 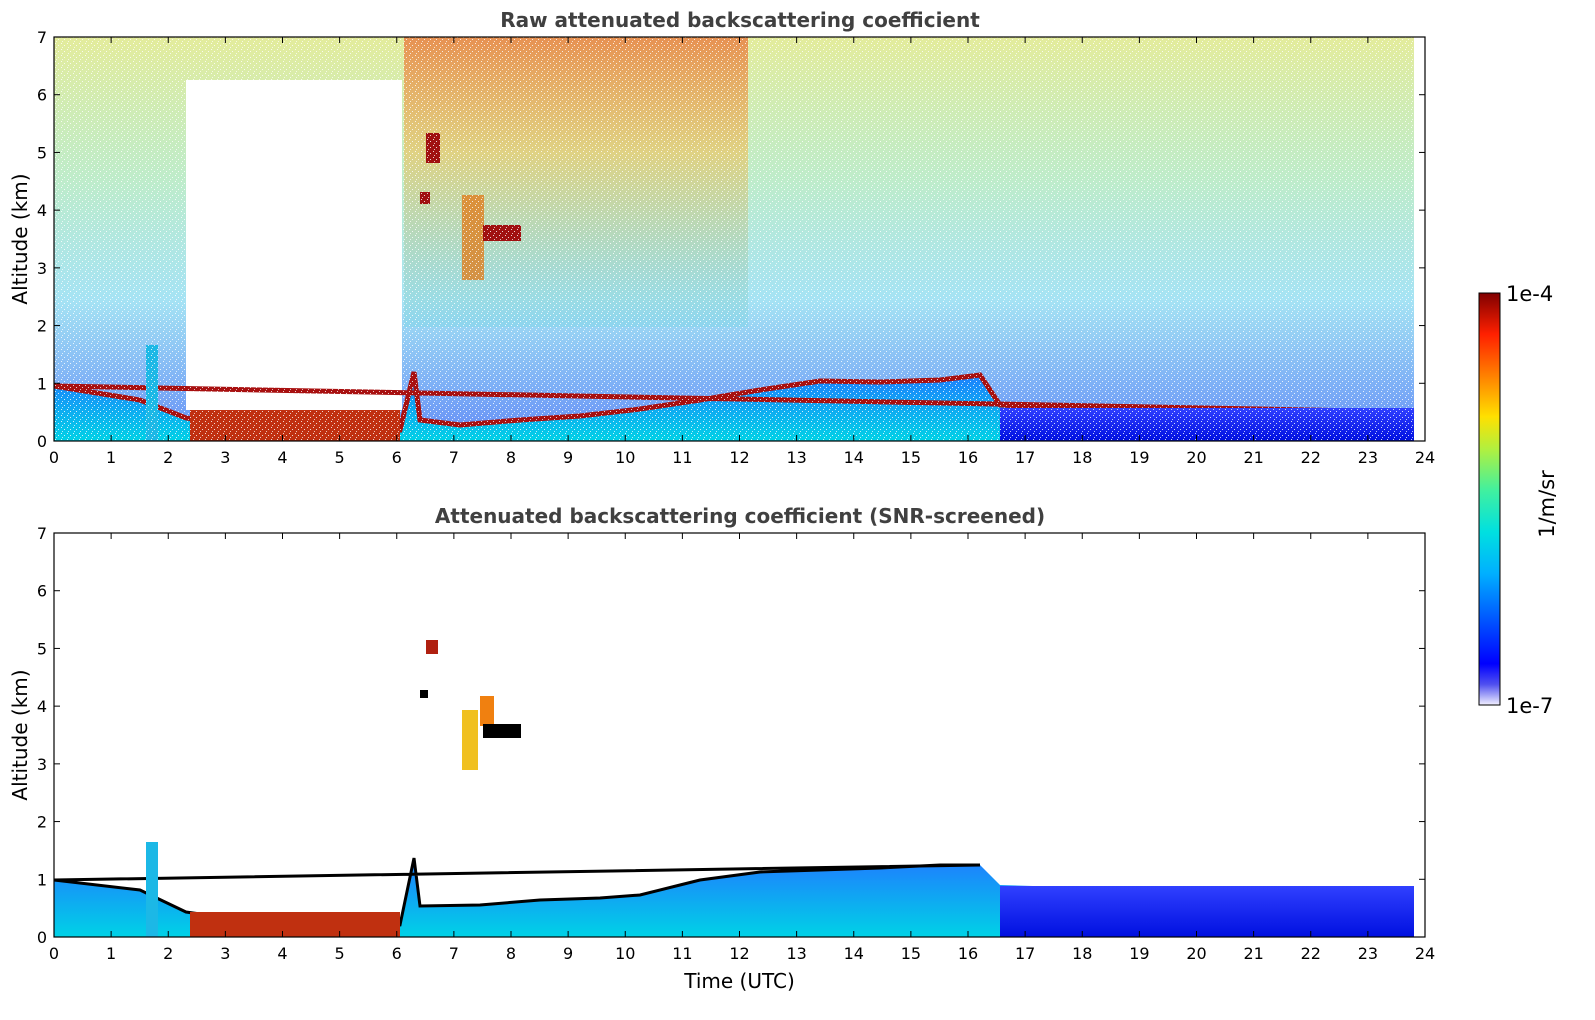 What do you see at coordinates (42, 210) in the screenshot?
I see `panel1-ytick-label: 4` at bounding box center [42, 210].